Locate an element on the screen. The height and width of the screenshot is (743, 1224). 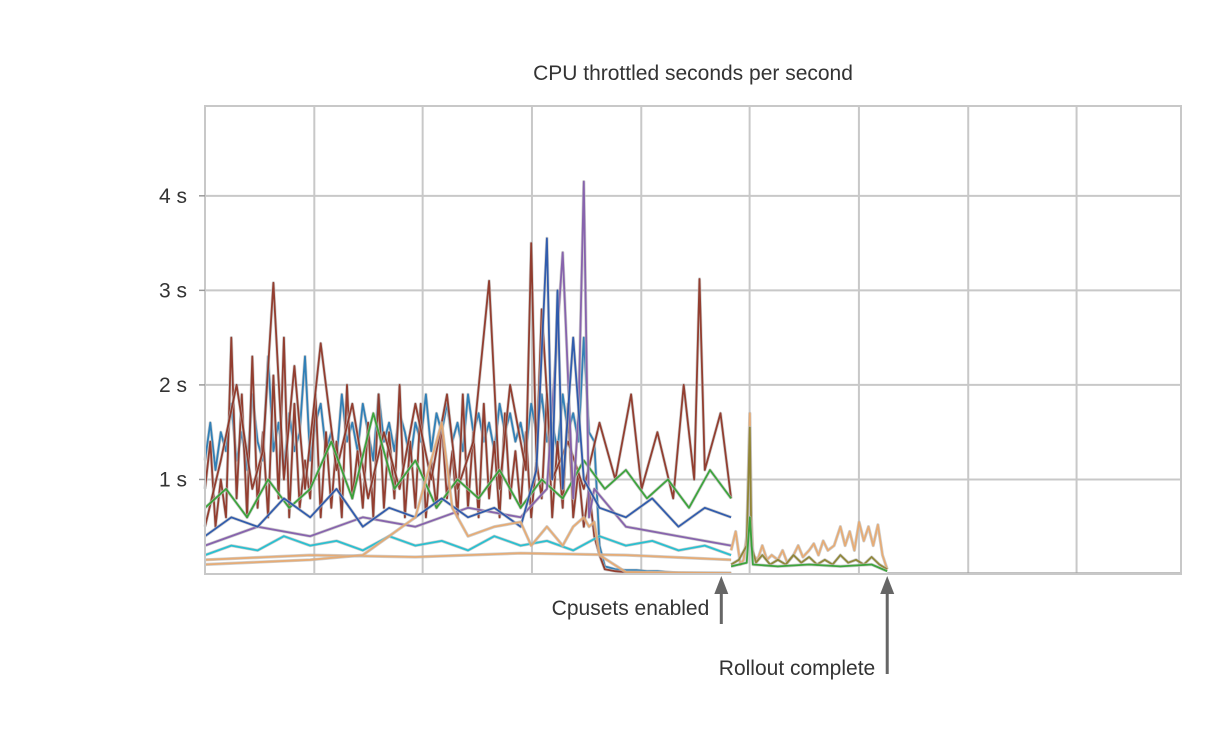
y-tick-label-3: 3 s is located at coordinates (173, 290).